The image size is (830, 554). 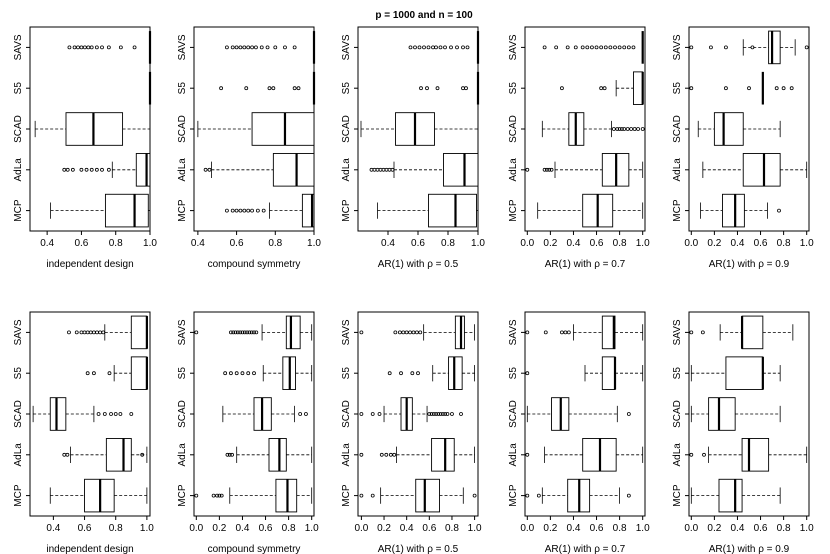 I want to click on y-tick-label: MCP, so click(x=18, y=210).